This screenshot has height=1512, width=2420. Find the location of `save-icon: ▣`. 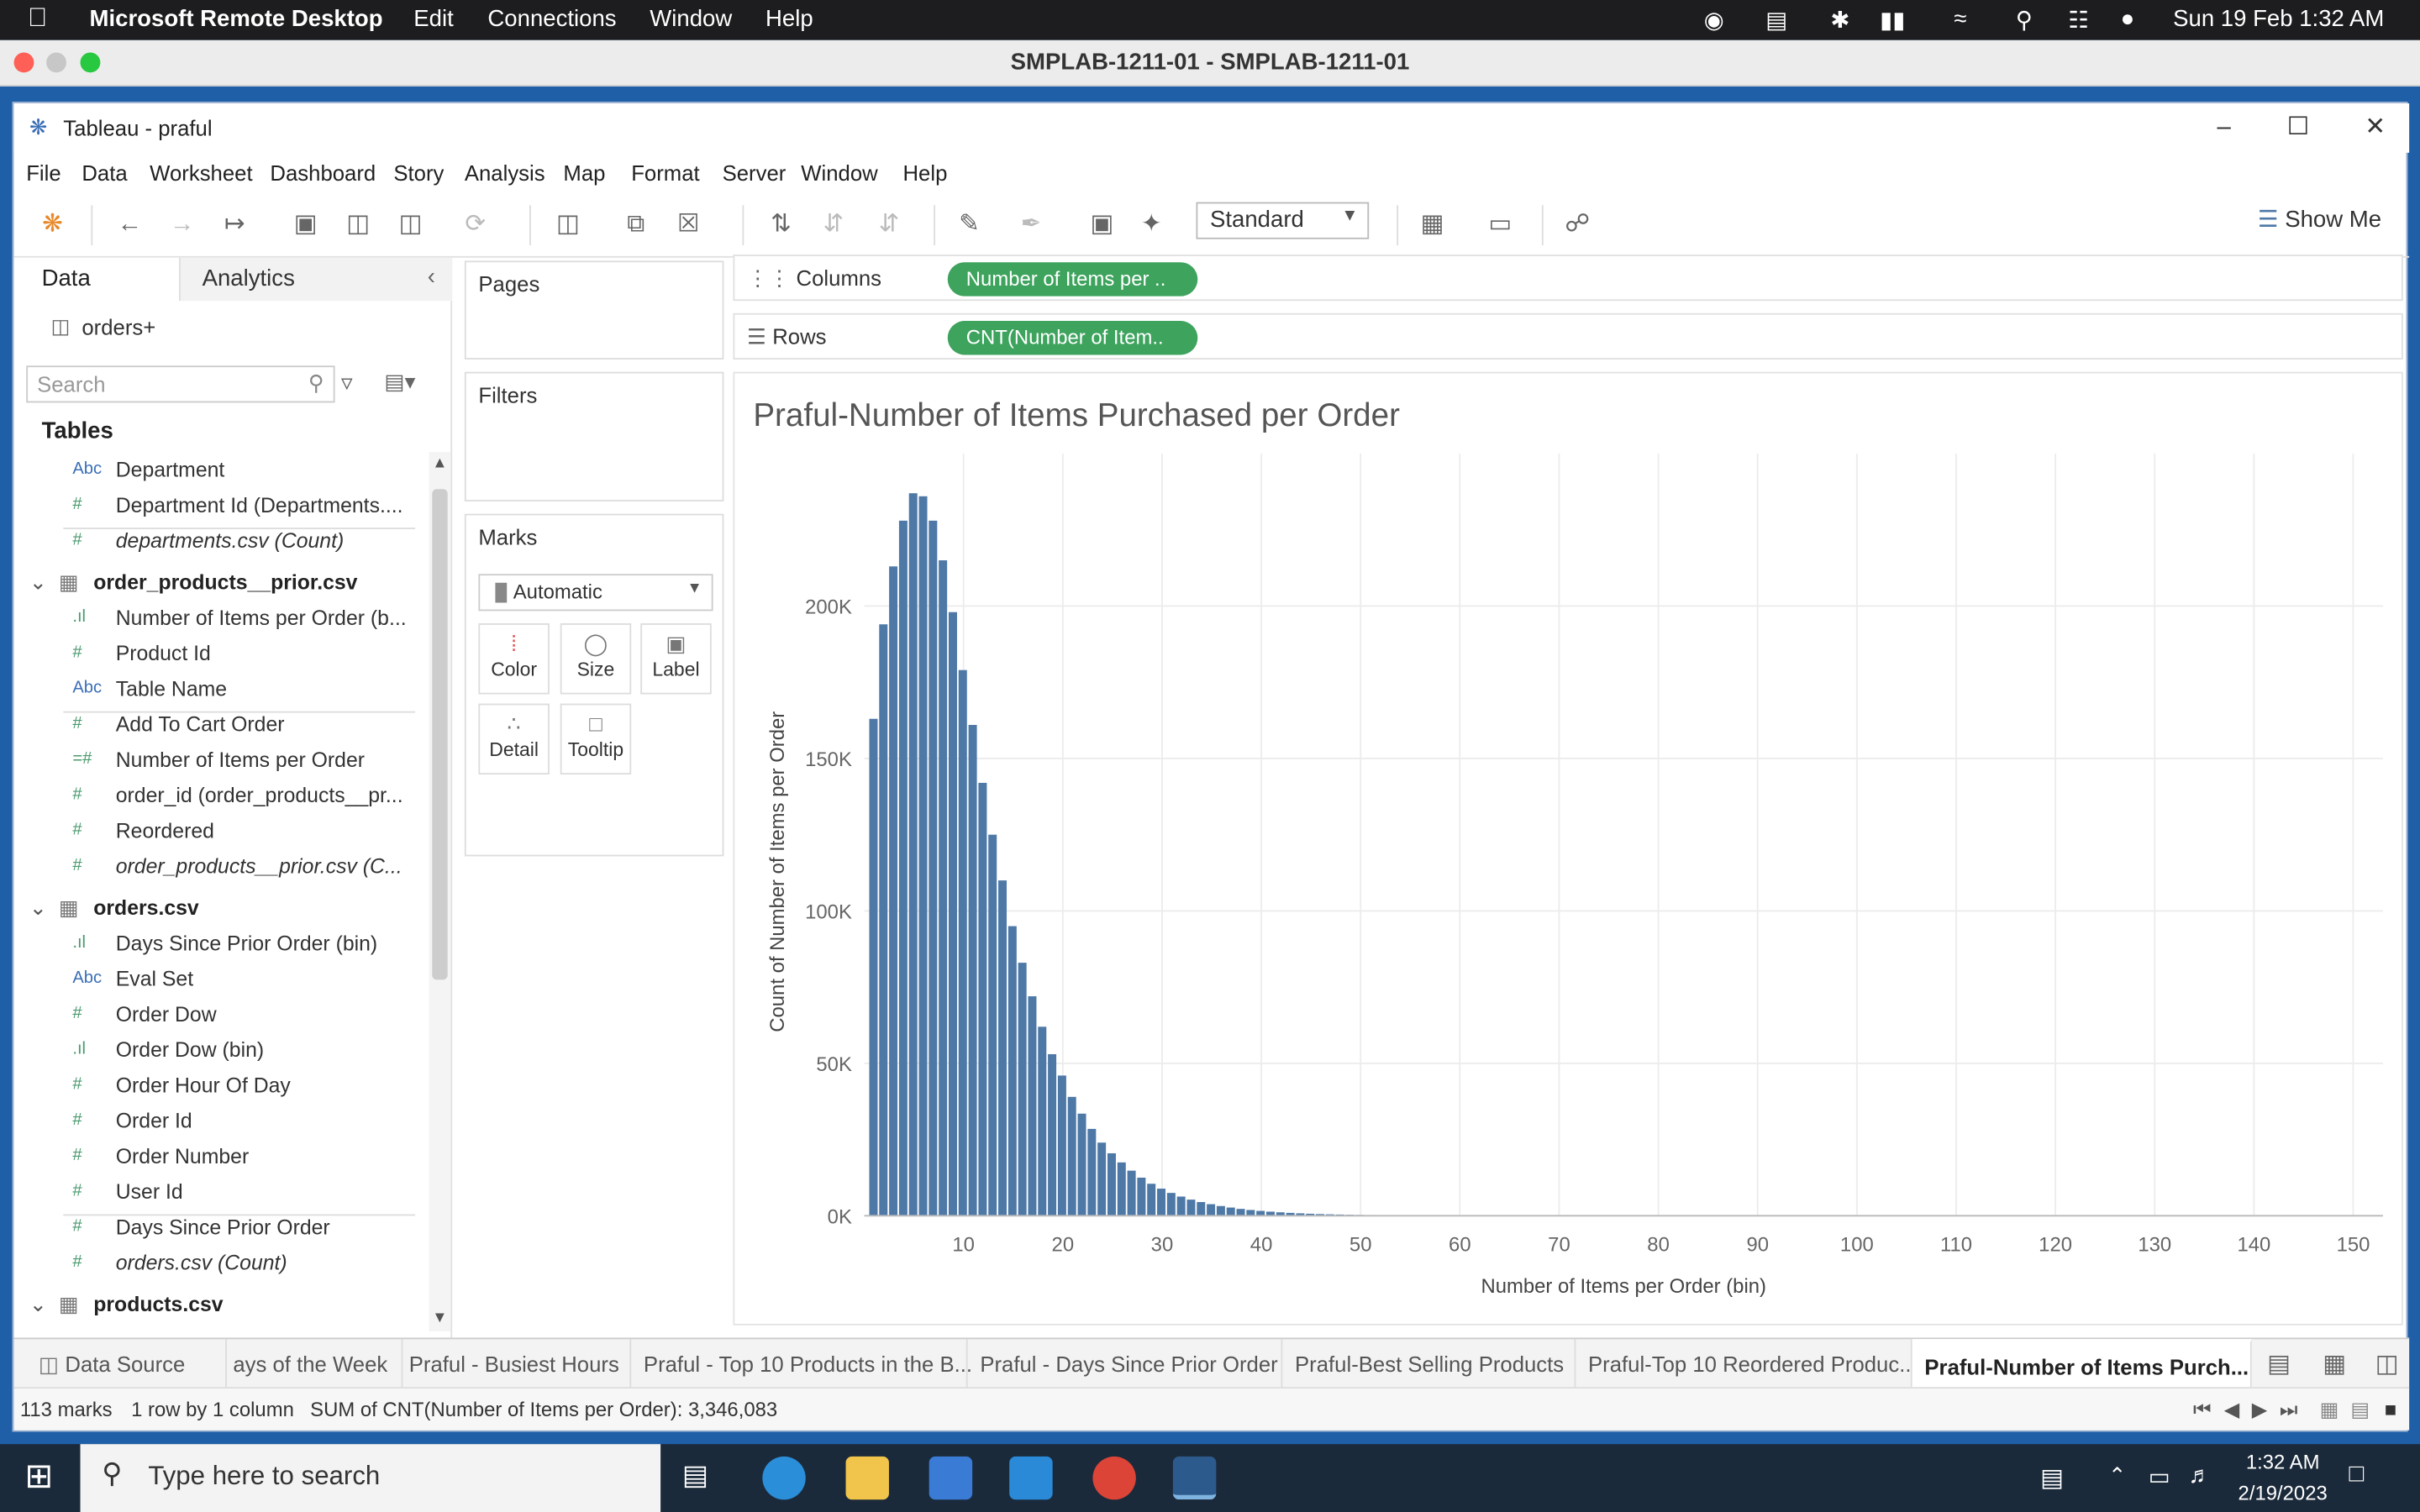

save-icon: ▣ is located at coordinates (306, 224).